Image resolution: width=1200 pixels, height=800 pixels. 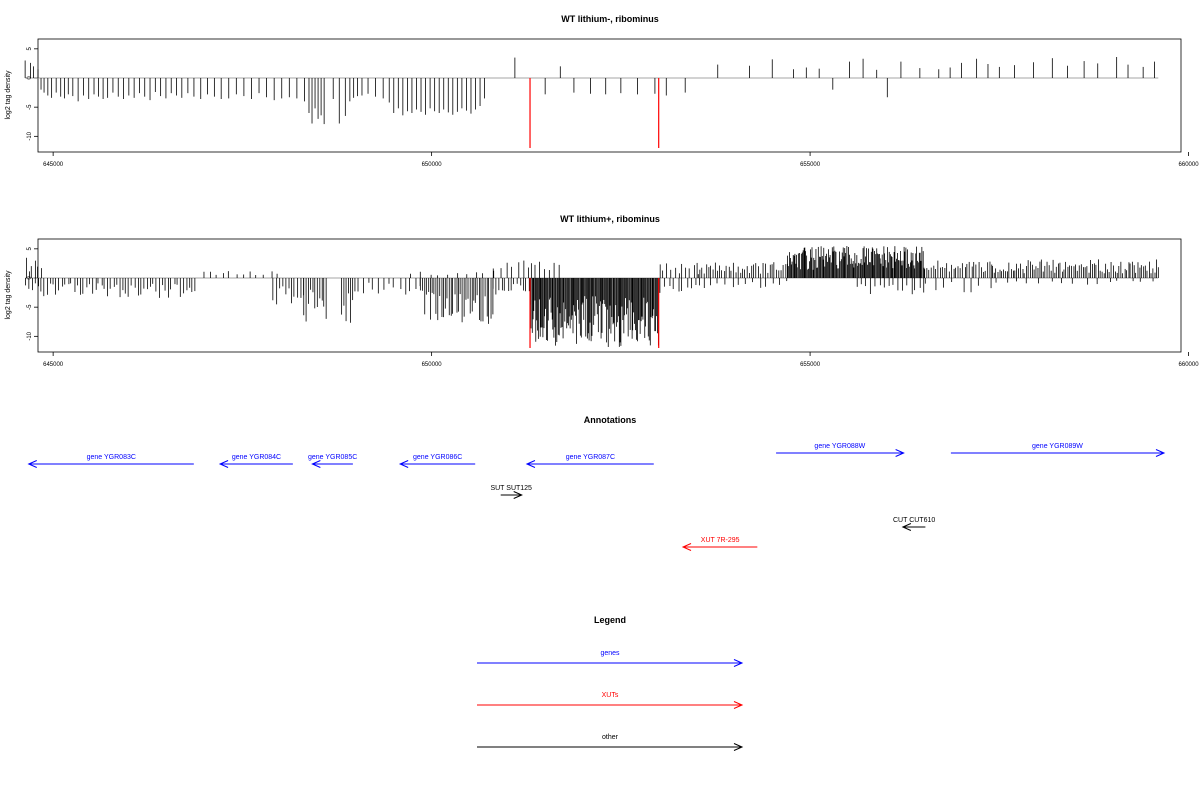 I want to click on panel-2-title: WT lithium+, ribominus, so click(x=610, y=219).